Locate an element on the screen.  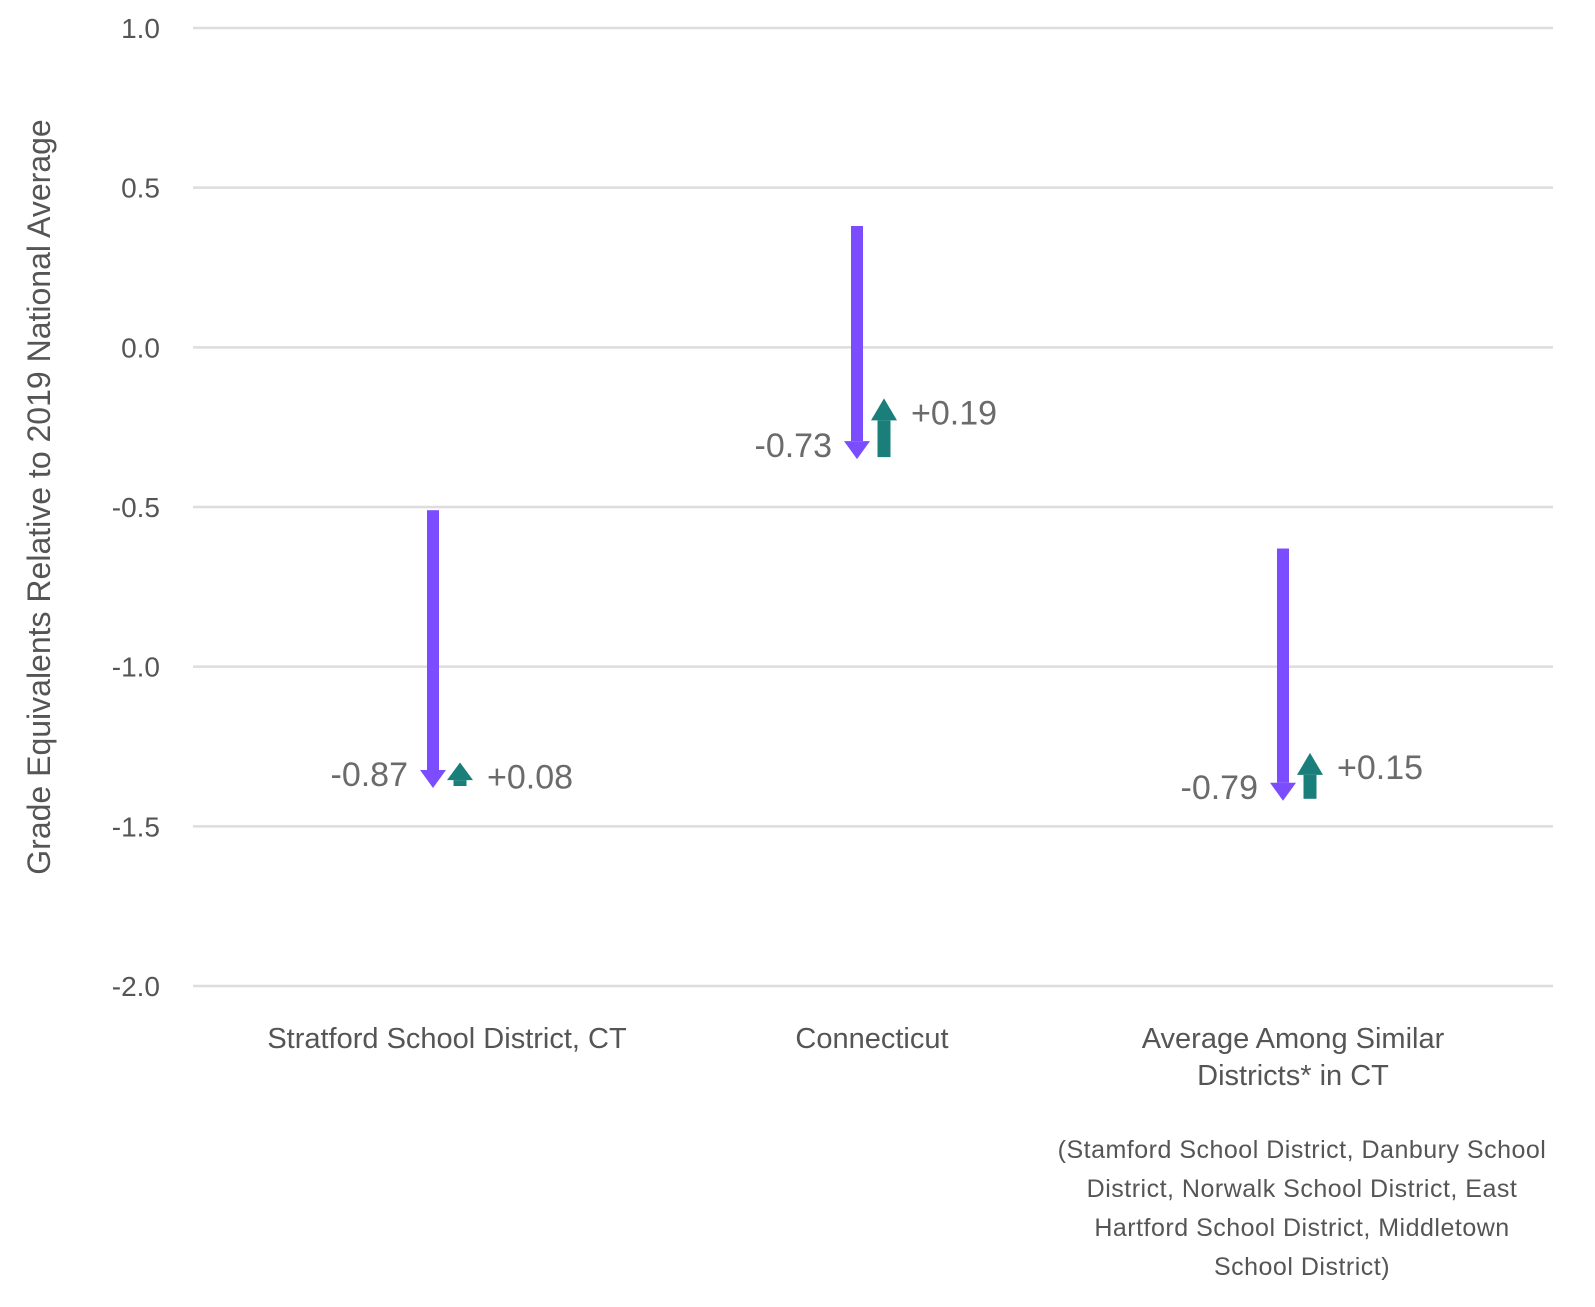
y-axis-ticks: 1.0 0.5 0.0 -0.5 -1.0 -1.5 -2.0 is located at coordinates (136, 507).